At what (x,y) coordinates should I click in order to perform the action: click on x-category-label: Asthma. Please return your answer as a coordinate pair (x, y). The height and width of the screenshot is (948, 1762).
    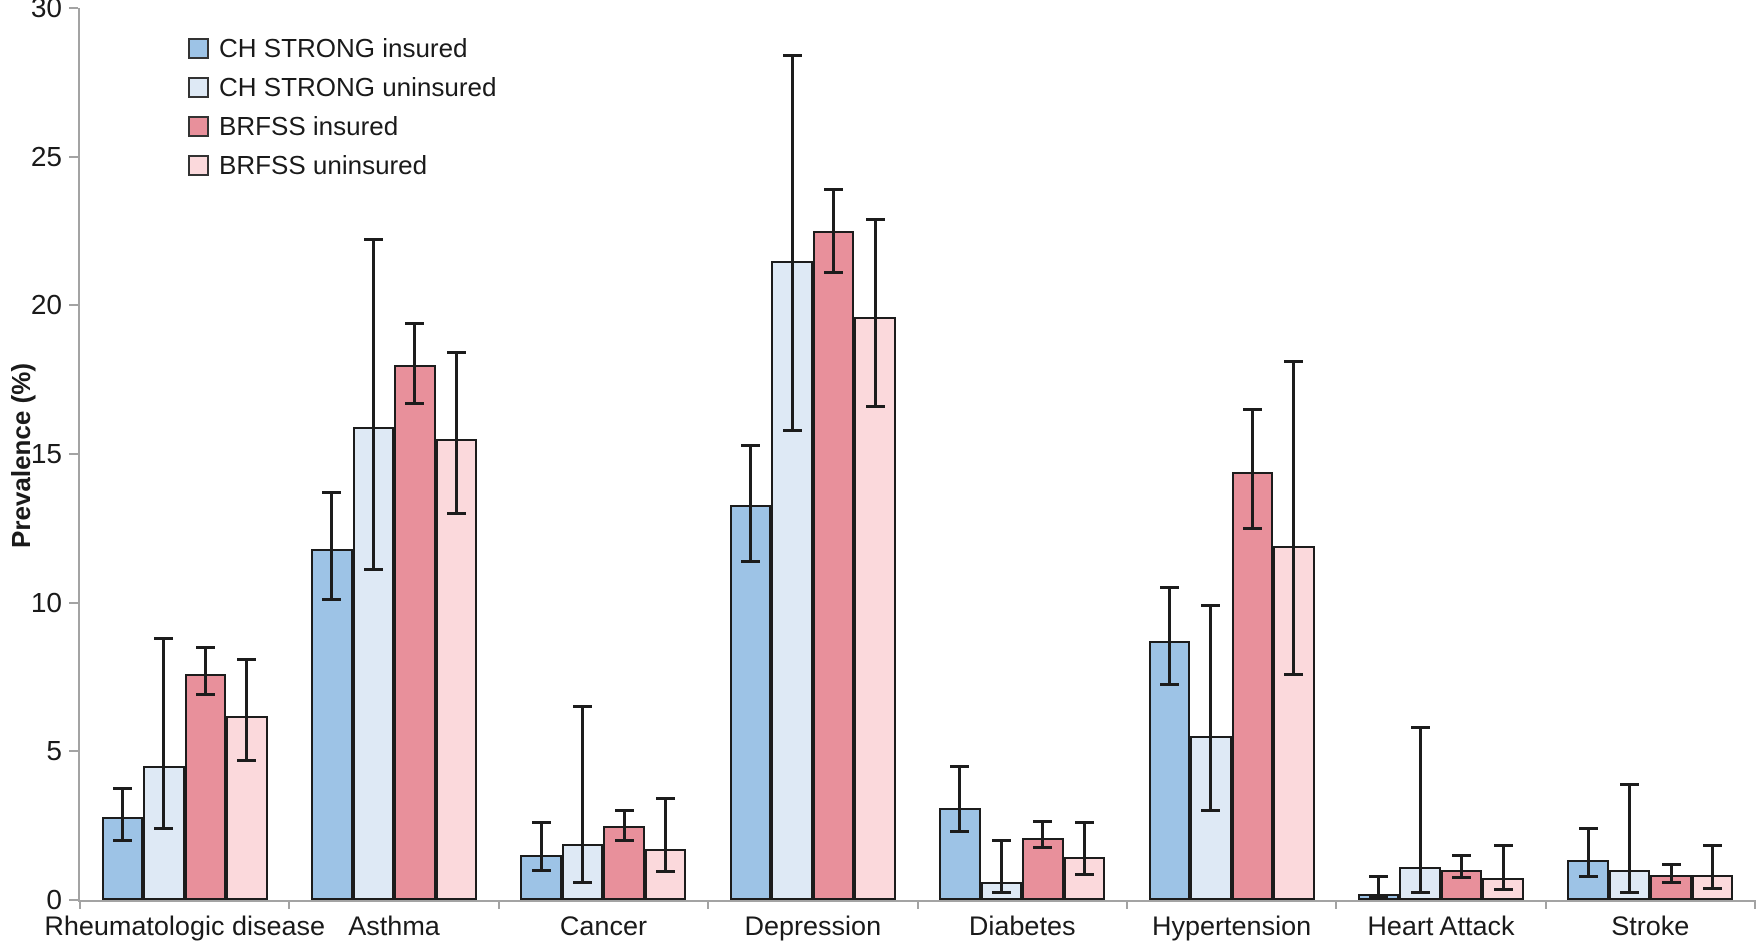
    Looking at the image, I should click on (394, 926).